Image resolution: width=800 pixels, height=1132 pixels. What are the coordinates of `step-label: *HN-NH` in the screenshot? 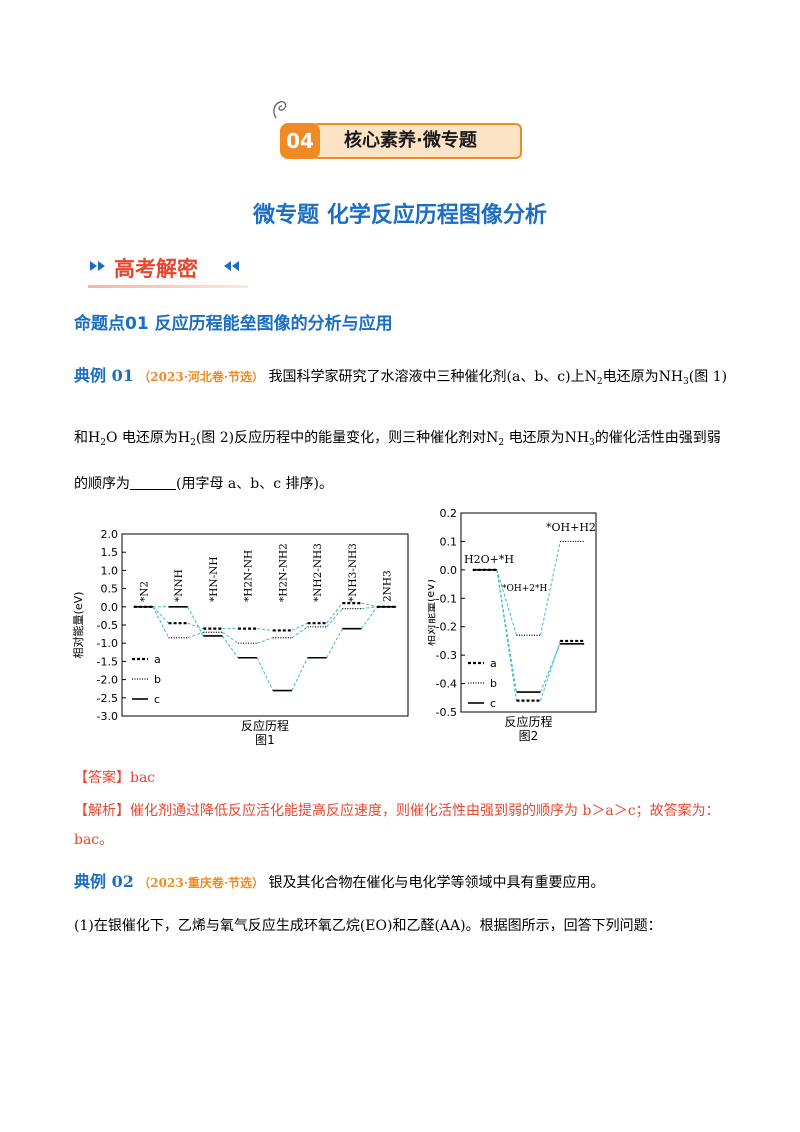 It's located at (214, 580).